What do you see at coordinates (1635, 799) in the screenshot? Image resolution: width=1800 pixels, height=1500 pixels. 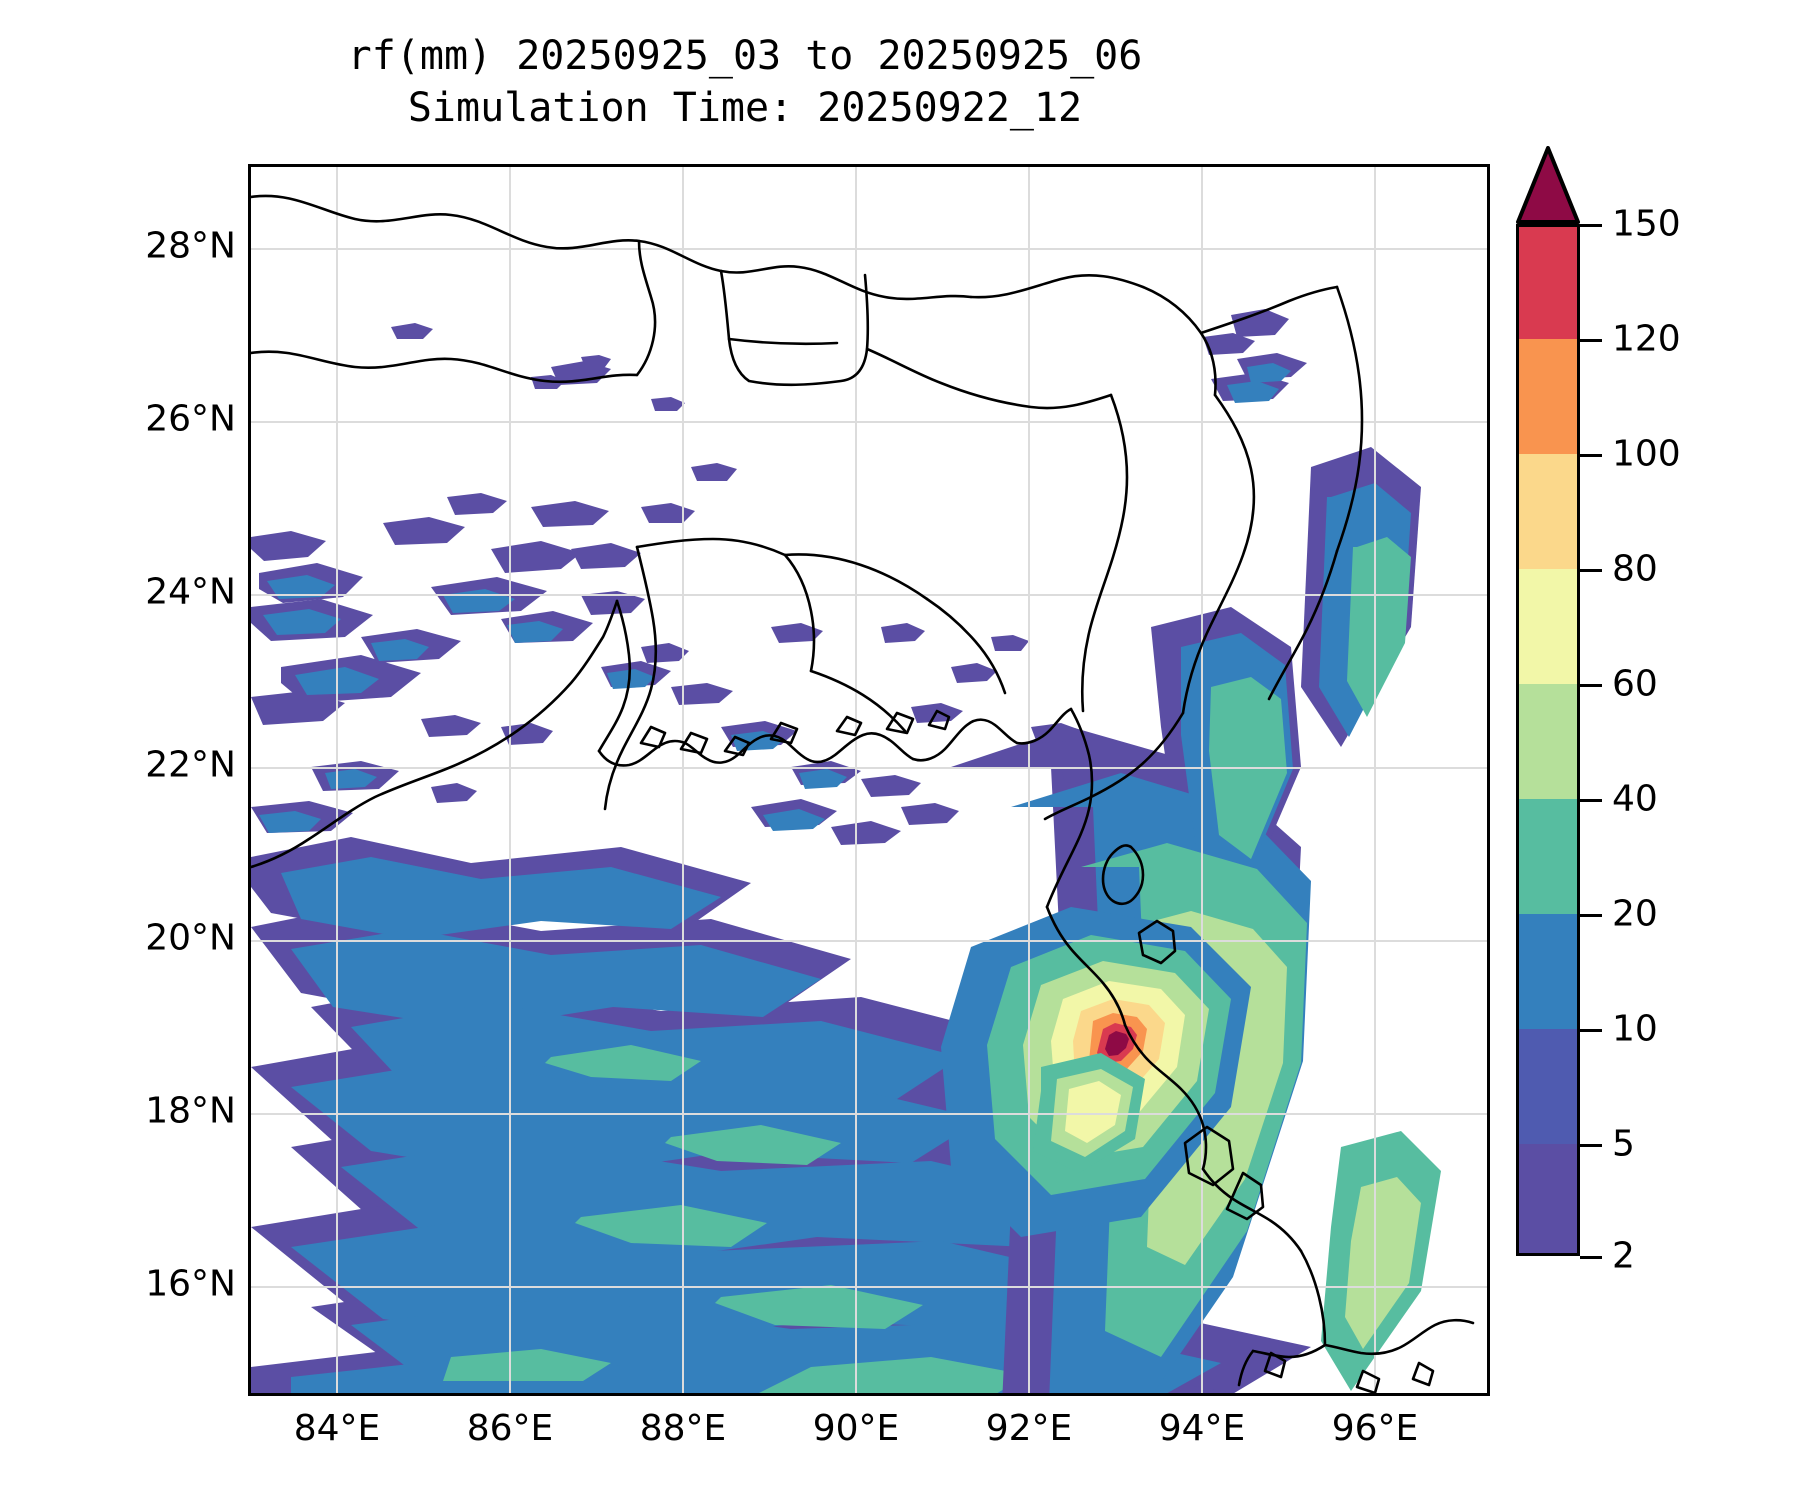 I see `colorbar-label-40: 40` at bounding box center [1635, 799].